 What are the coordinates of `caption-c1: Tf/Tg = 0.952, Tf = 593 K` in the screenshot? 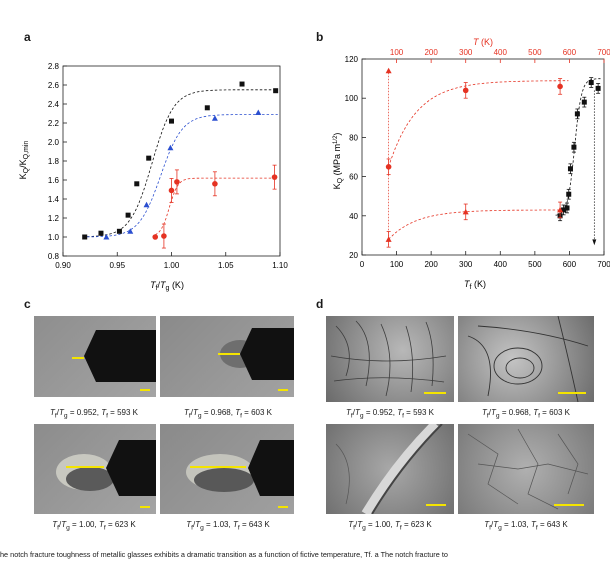 It's located at (94, 414).